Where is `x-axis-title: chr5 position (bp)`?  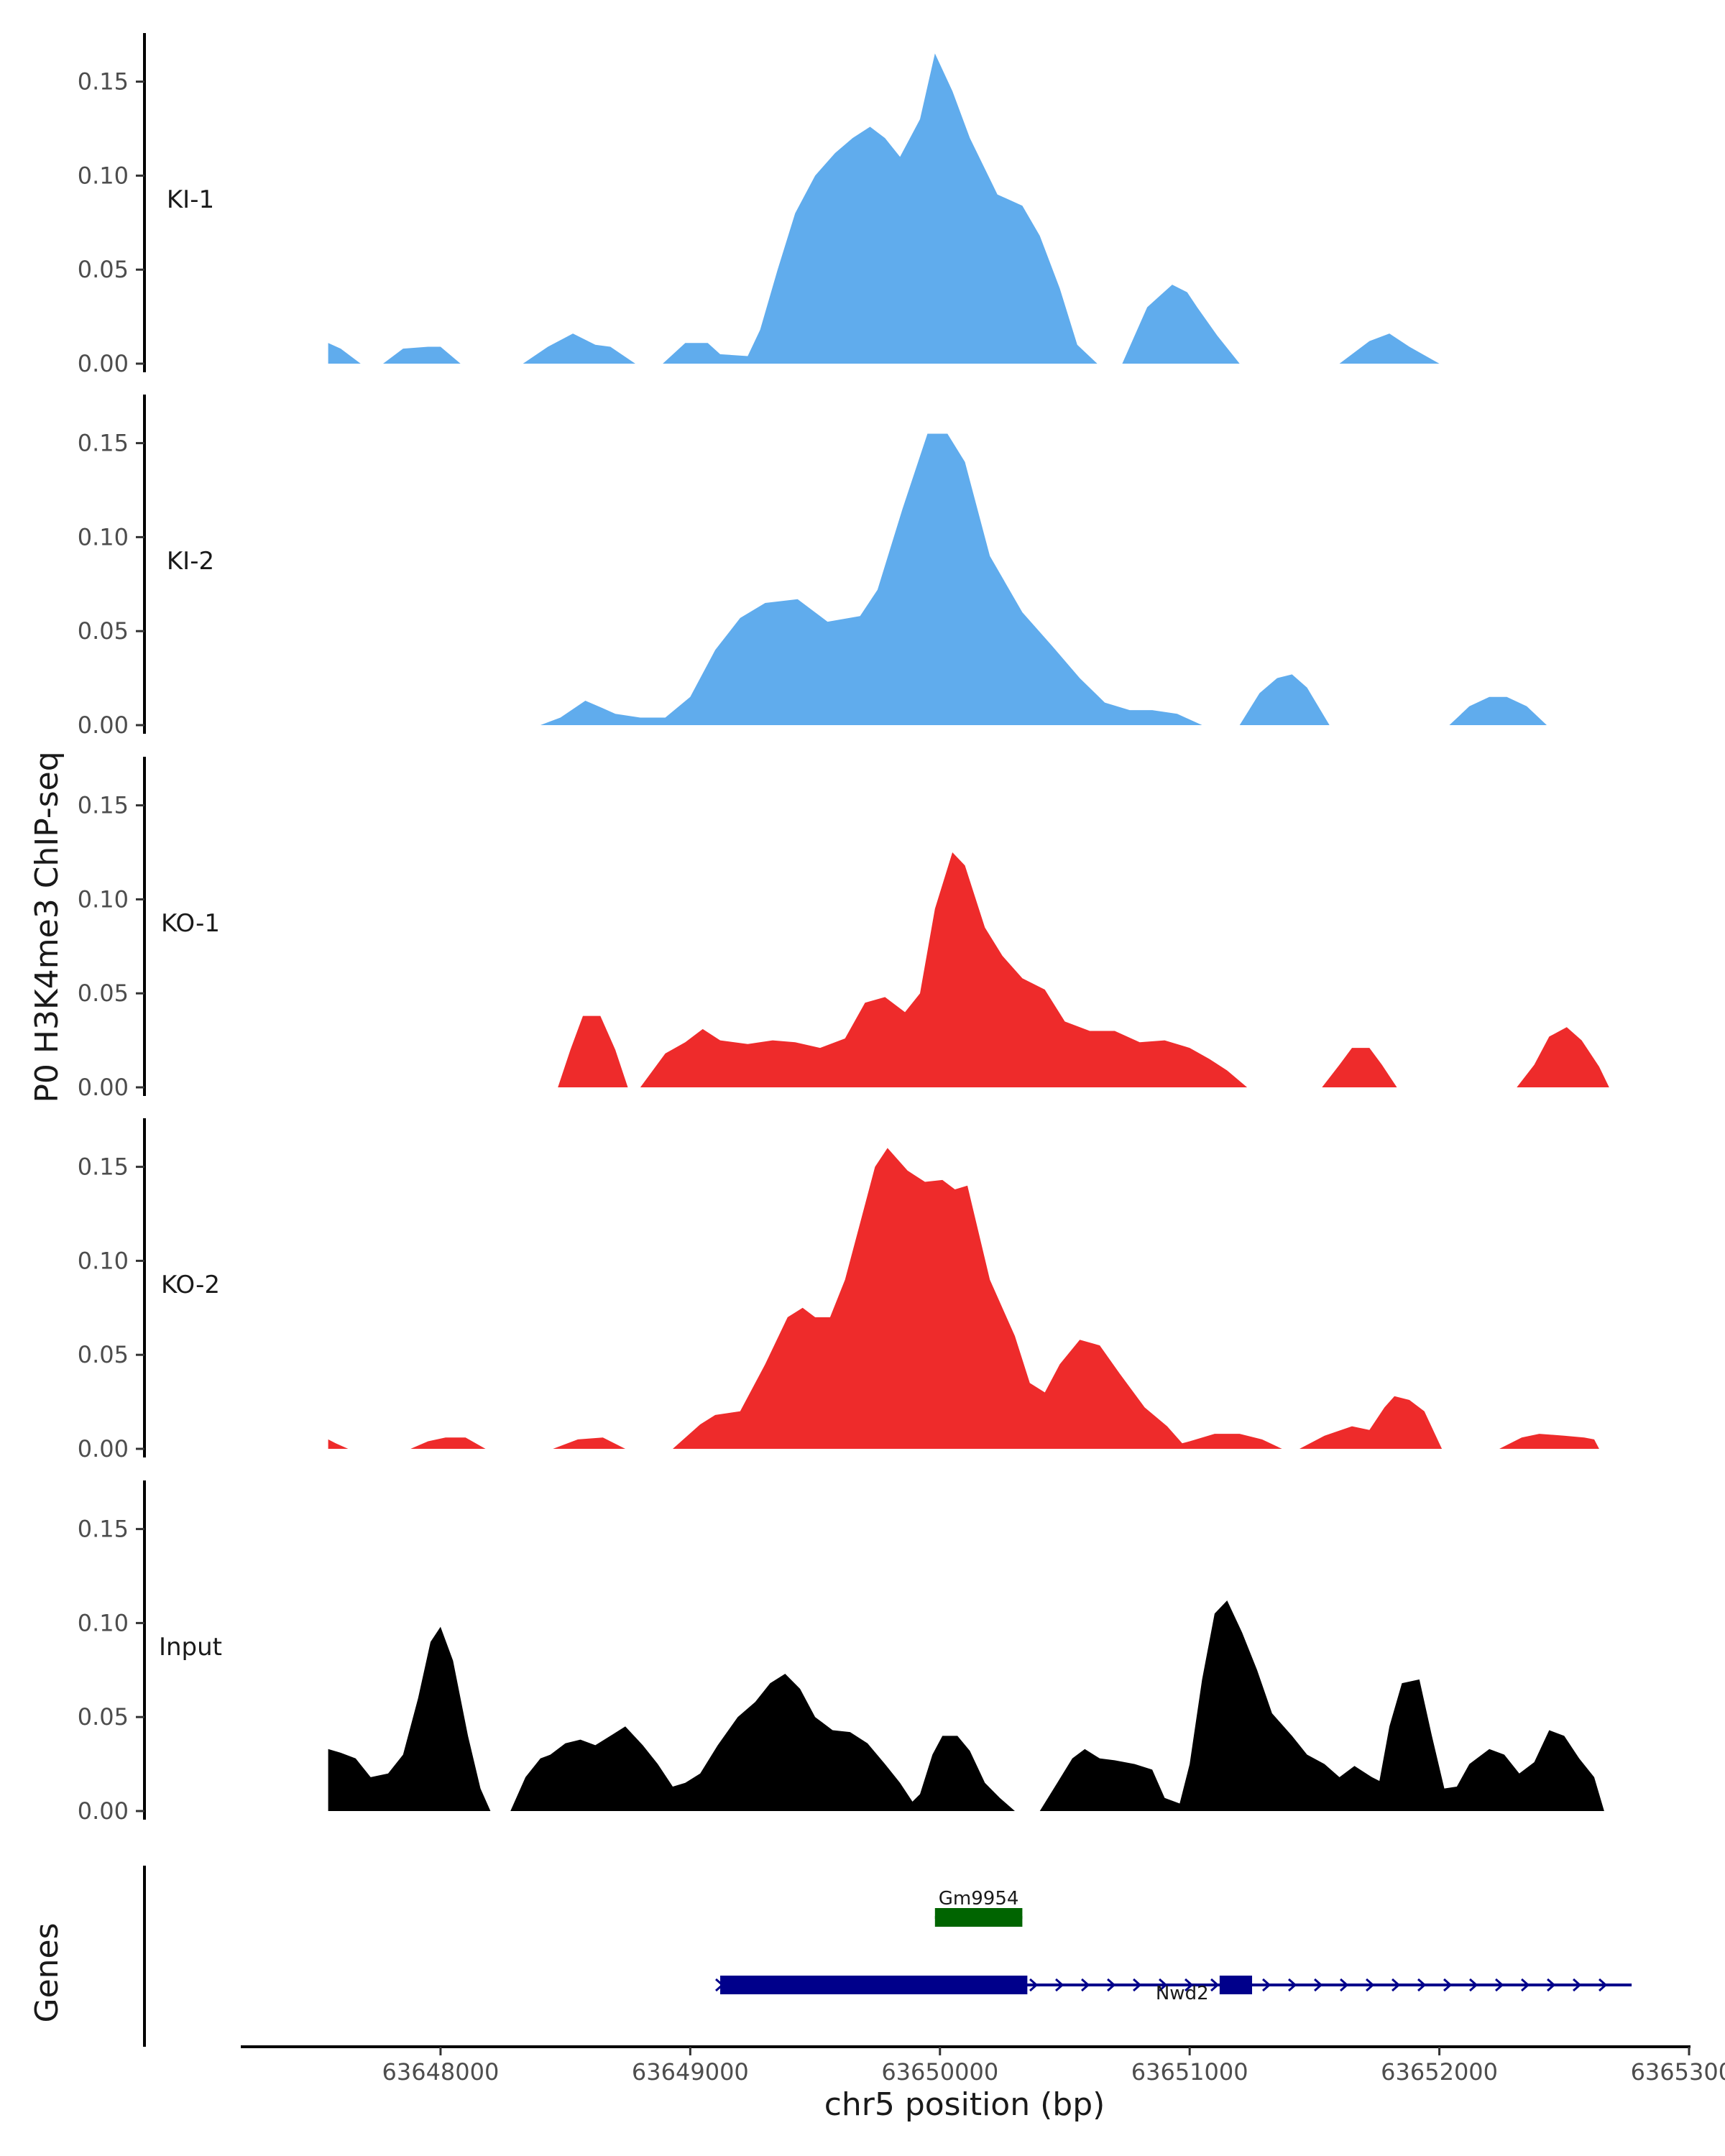
x-axis-title: chr5 position (bp) is located at coordinates (964, 2104).